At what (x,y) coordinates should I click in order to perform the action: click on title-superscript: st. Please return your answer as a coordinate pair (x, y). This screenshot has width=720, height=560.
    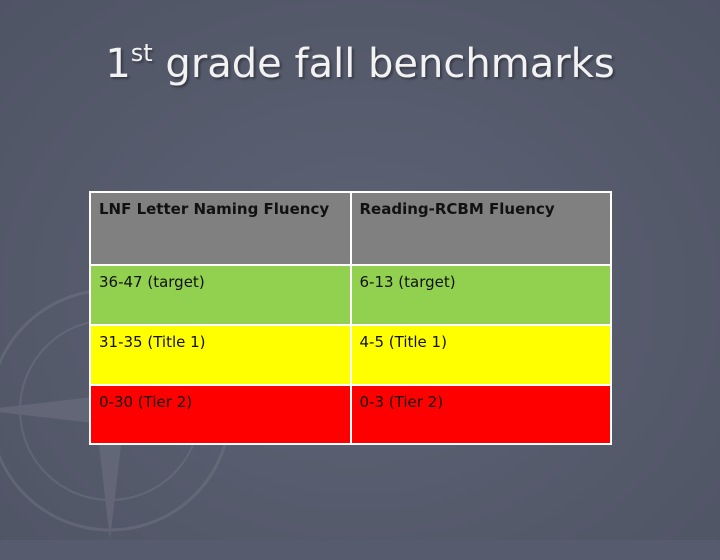
    Looking at the image, I should click on (141, 53).